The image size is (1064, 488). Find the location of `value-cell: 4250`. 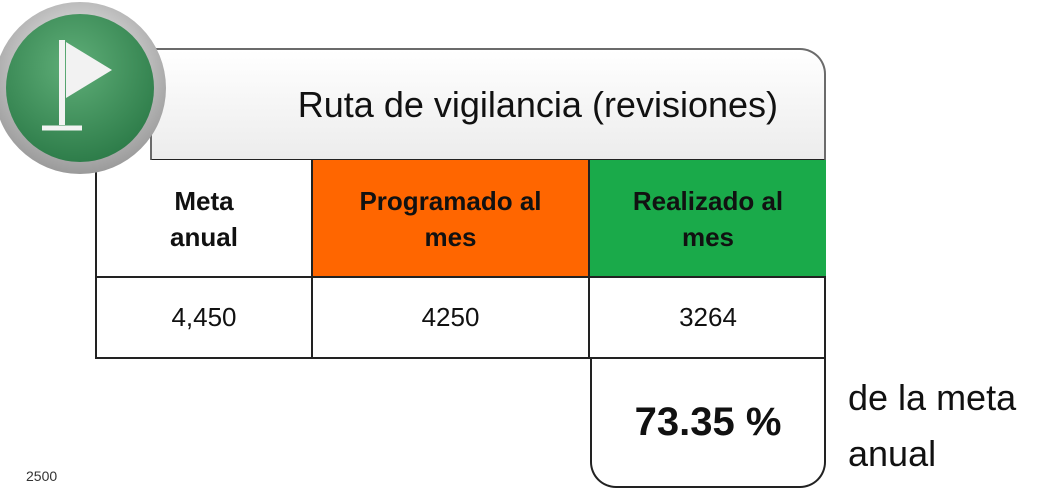

value-cell: 4250 is located at coordinates (451, 318).